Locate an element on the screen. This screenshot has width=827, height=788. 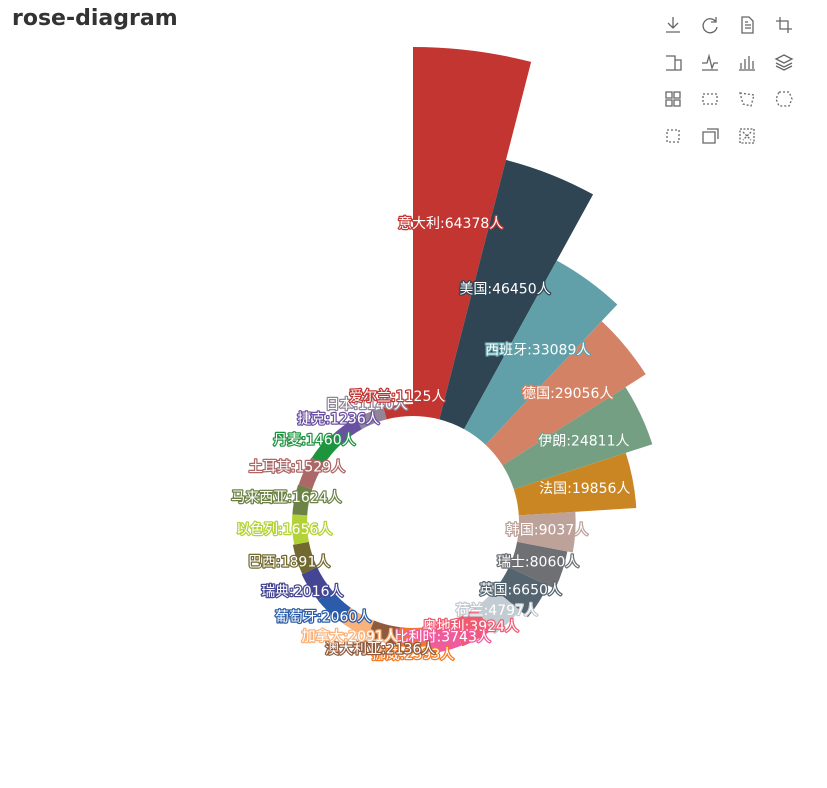
rose-slice-label-20: 马来西亚:1624人 is located at coordinates (286, 498).